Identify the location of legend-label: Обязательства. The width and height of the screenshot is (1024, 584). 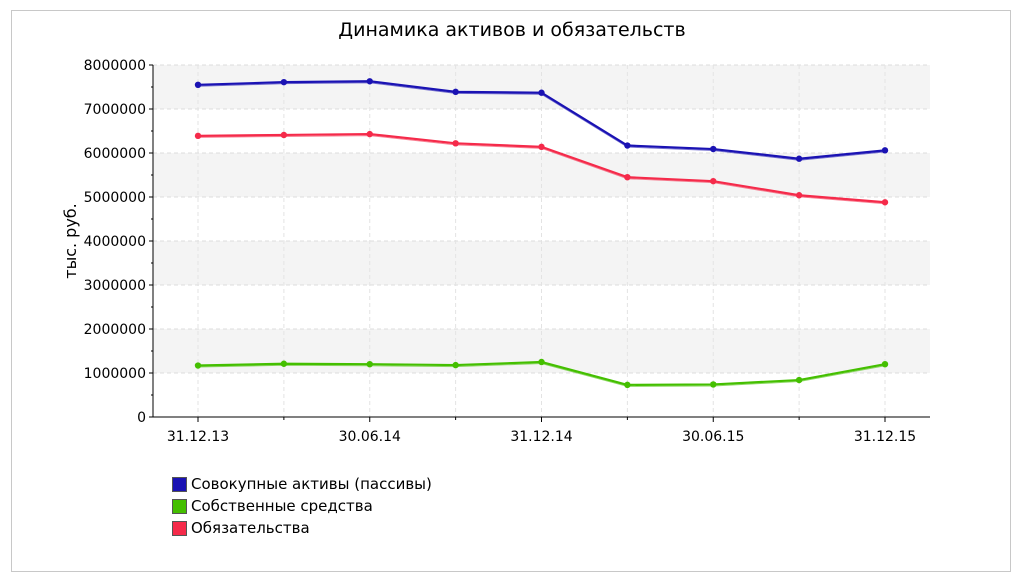
(250, 528).